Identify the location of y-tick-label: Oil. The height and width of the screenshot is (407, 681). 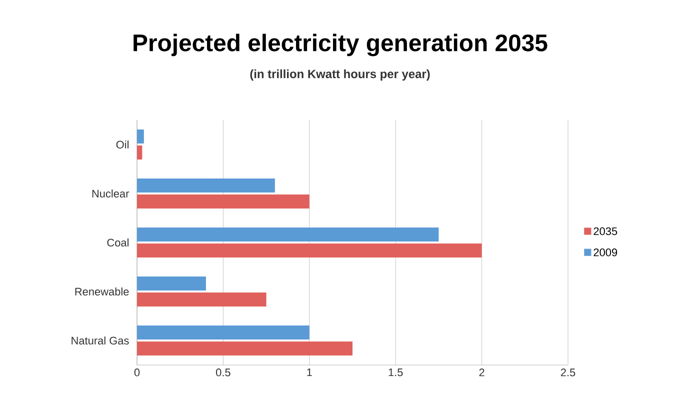
(122, 144).